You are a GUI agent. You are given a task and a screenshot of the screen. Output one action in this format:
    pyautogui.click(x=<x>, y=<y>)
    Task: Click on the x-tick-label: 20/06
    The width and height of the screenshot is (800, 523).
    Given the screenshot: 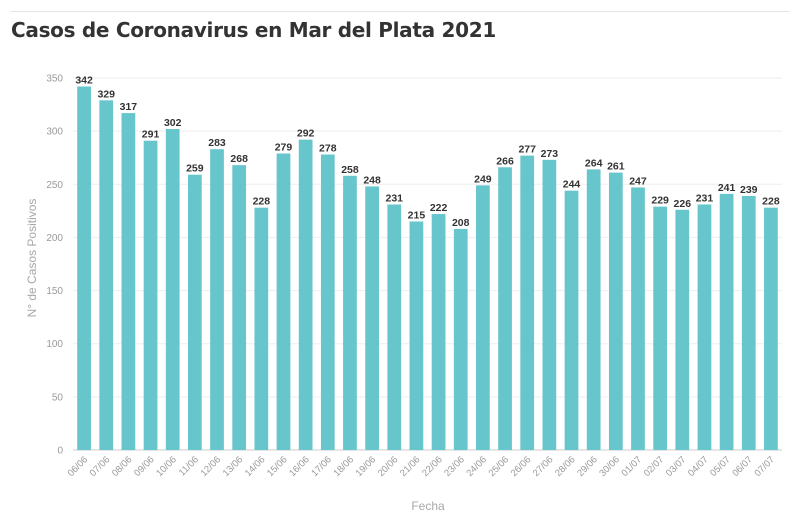 What is the action you would take?
    pyautogui.click(x=388, y=466)
    